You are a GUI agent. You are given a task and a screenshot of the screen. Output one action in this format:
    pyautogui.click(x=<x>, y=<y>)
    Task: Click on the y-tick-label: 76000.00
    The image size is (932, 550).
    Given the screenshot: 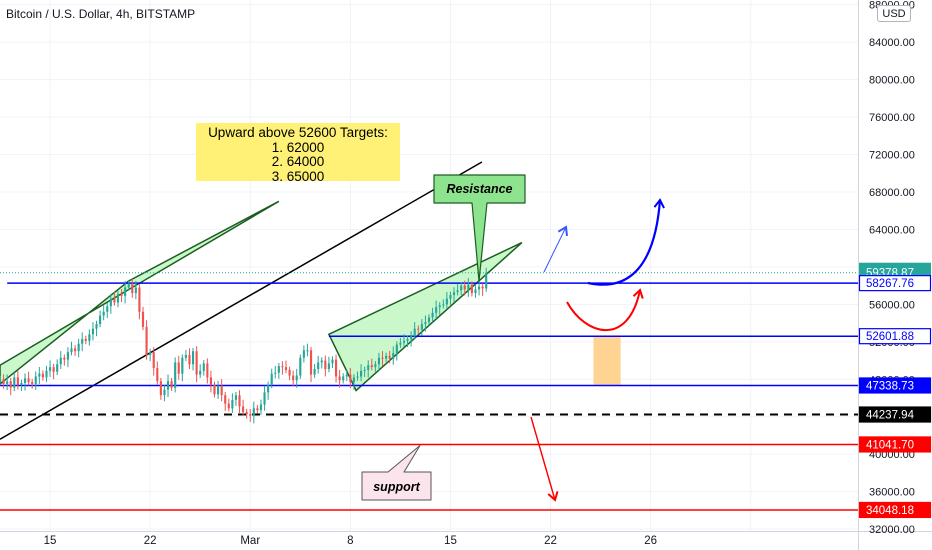 What is the action you would take?
    pyautogui.click(x=892, y=118)
    